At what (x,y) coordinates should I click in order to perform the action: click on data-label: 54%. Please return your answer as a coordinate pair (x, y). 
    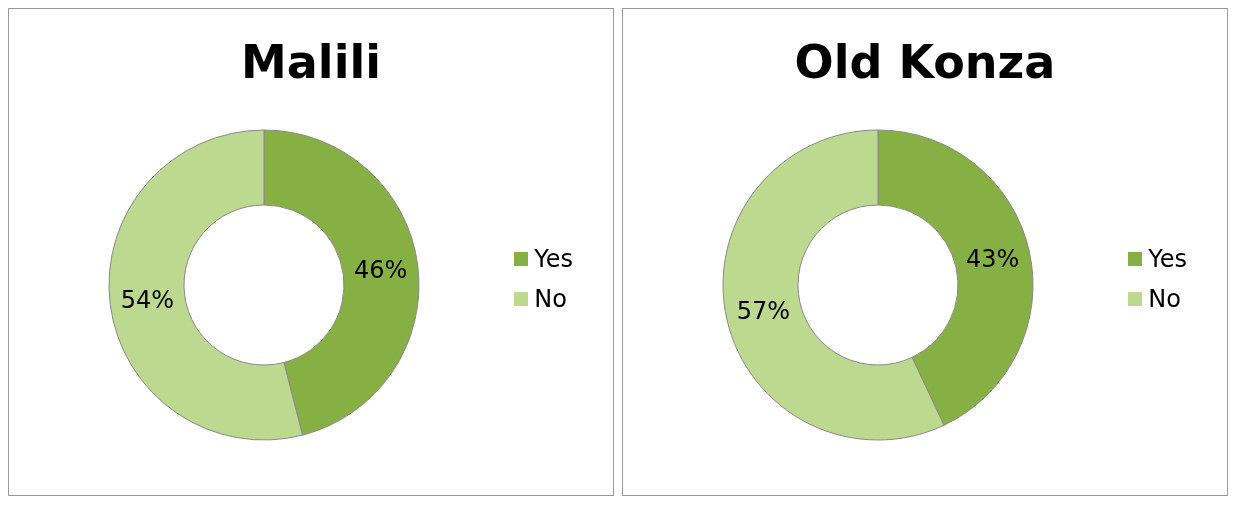
    Looking at the image, I should click on (147, 299).